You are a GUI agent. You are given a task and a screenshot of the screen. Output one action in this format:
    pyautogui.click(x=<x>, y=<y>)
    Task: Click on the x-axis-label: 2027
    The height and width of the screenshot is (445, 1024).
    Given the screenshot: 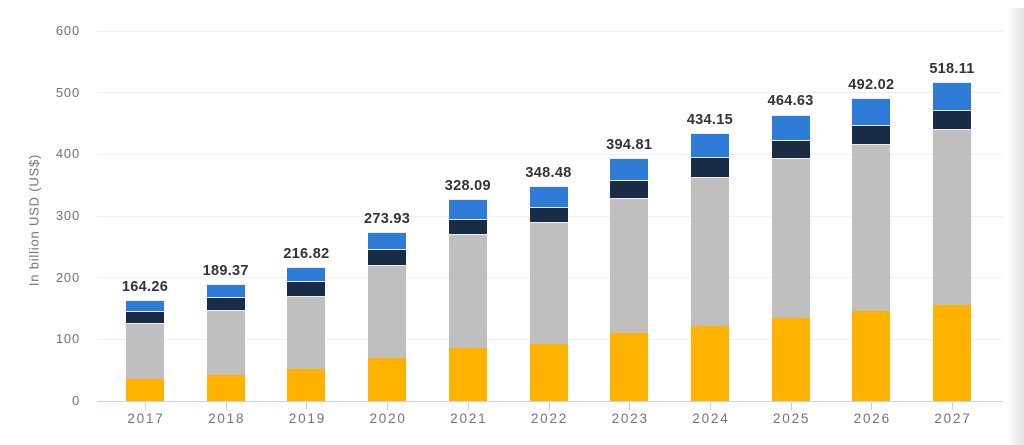 What is the action you would take?
    pyautogui.click(x=953, y=418)
    